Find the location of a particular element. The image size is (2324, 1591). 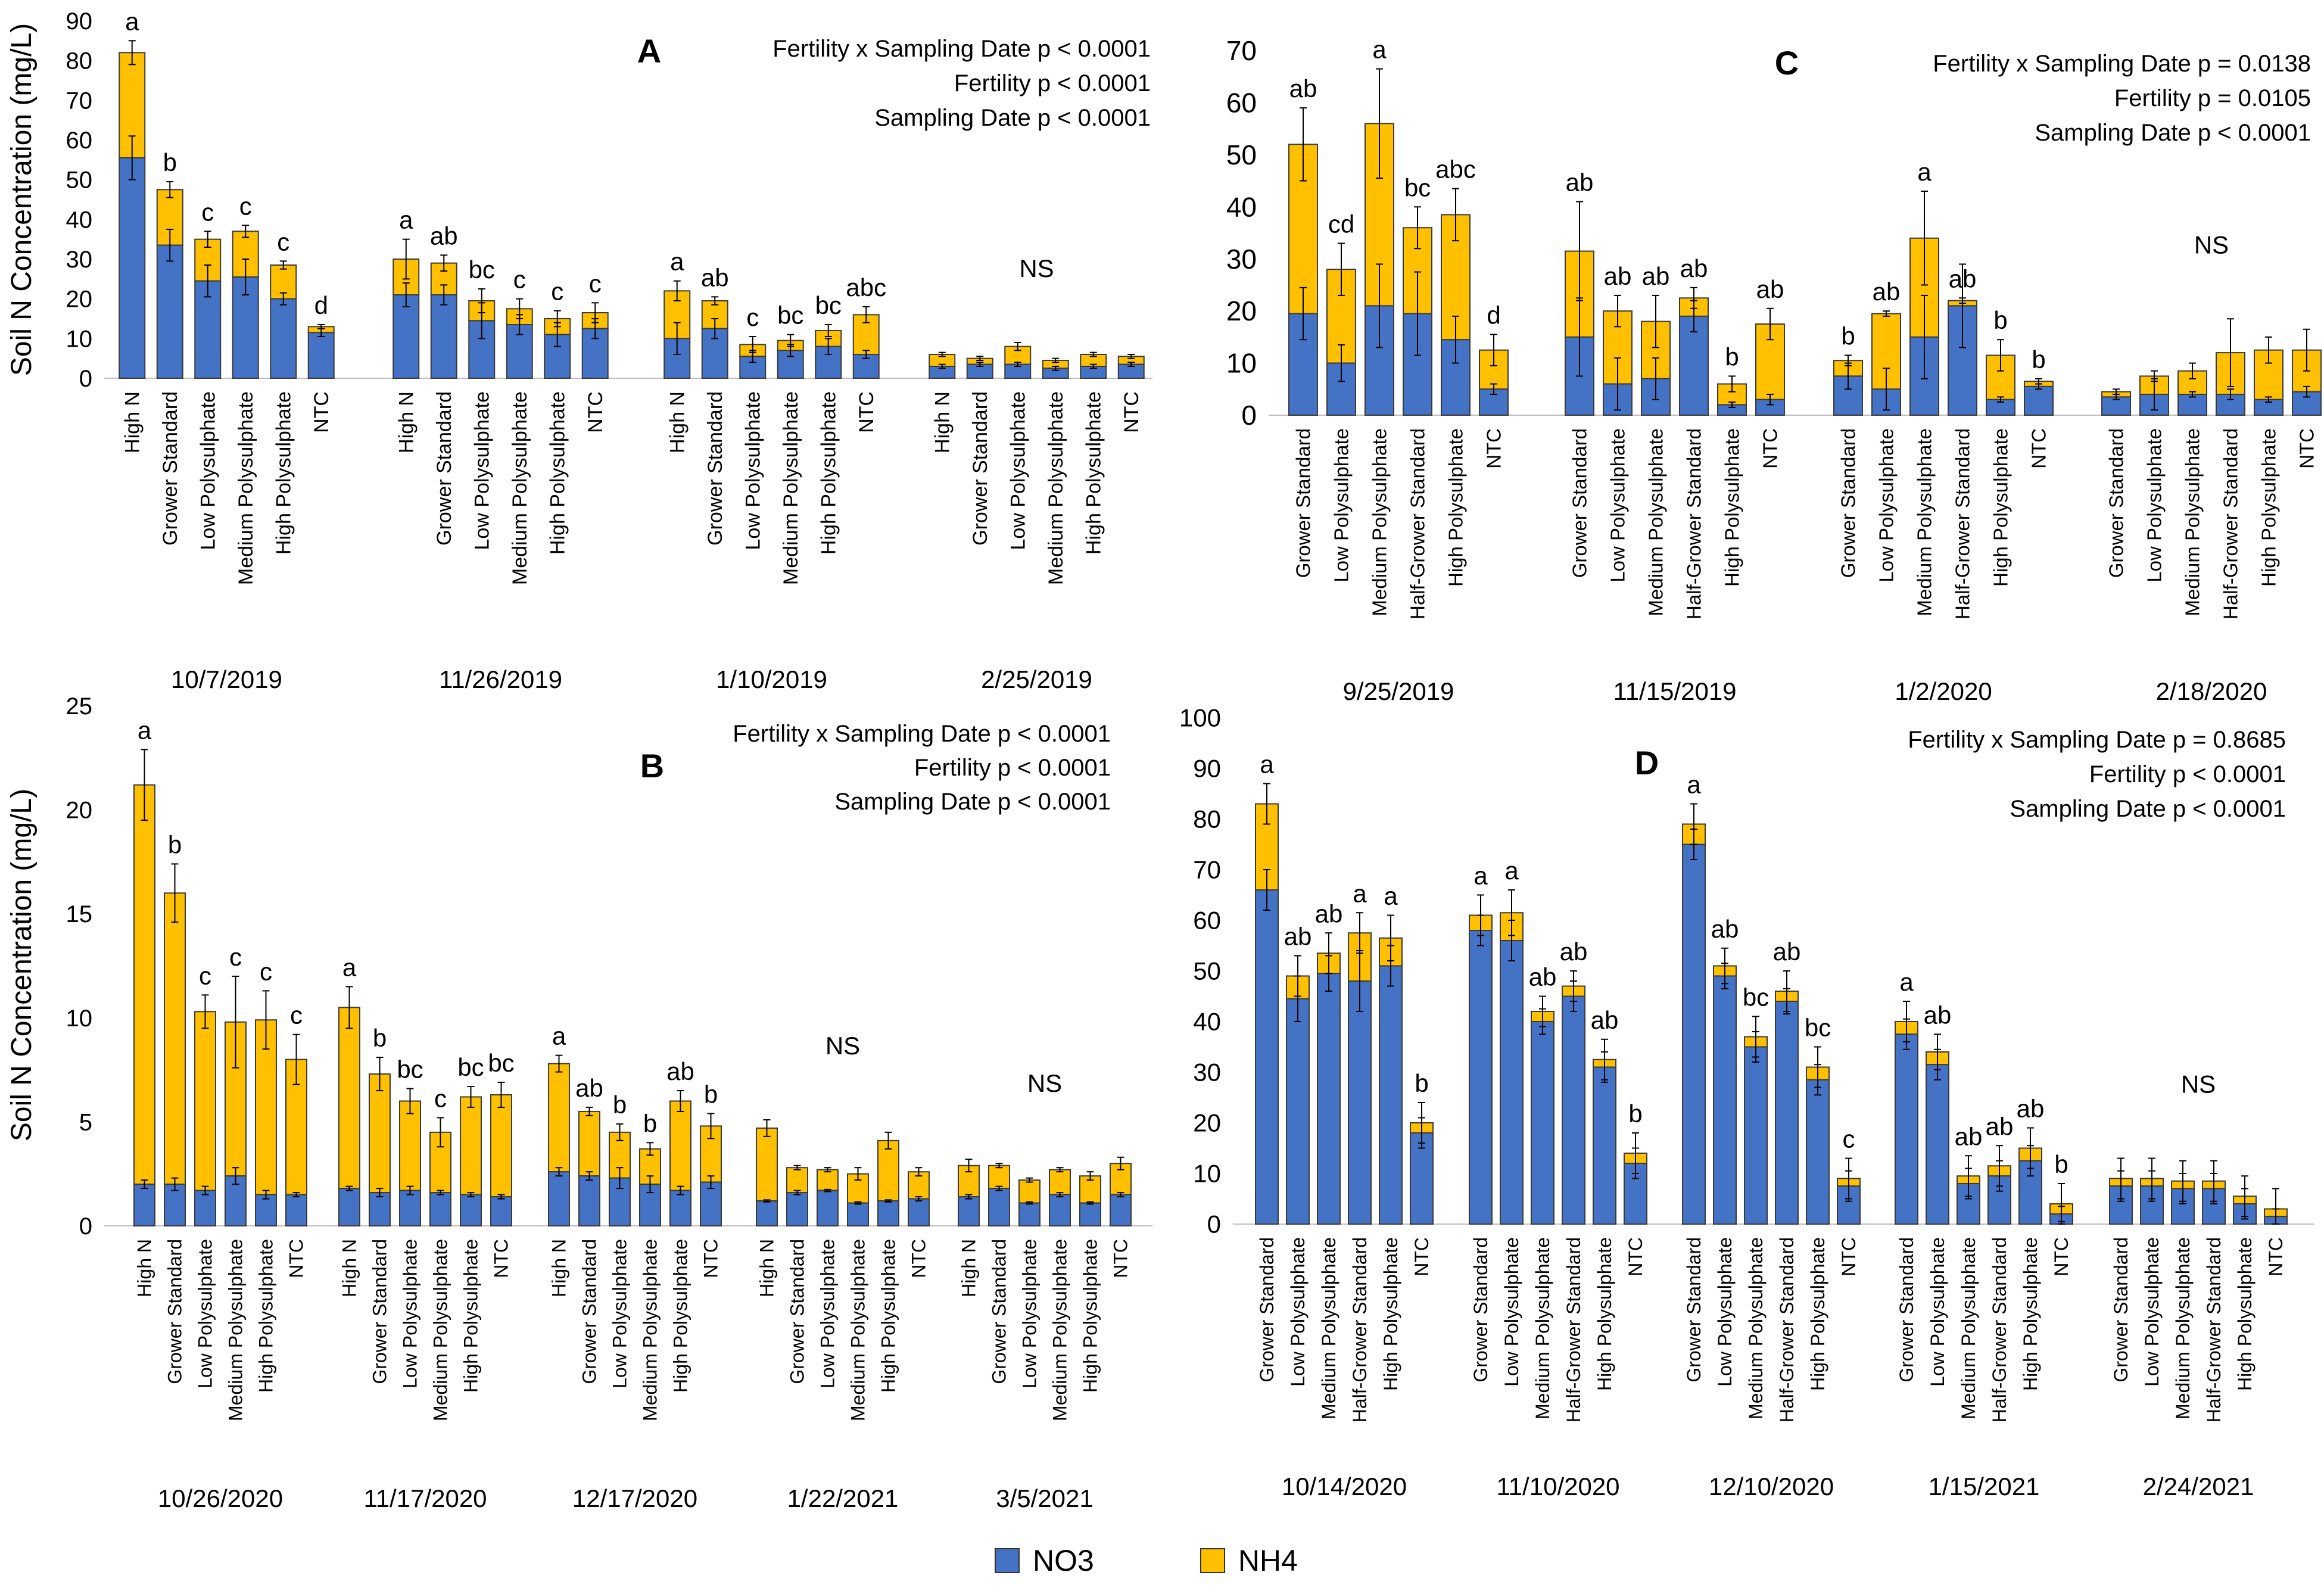

panel-d-category-label: NTC is located at coordinates (2275, 1256).